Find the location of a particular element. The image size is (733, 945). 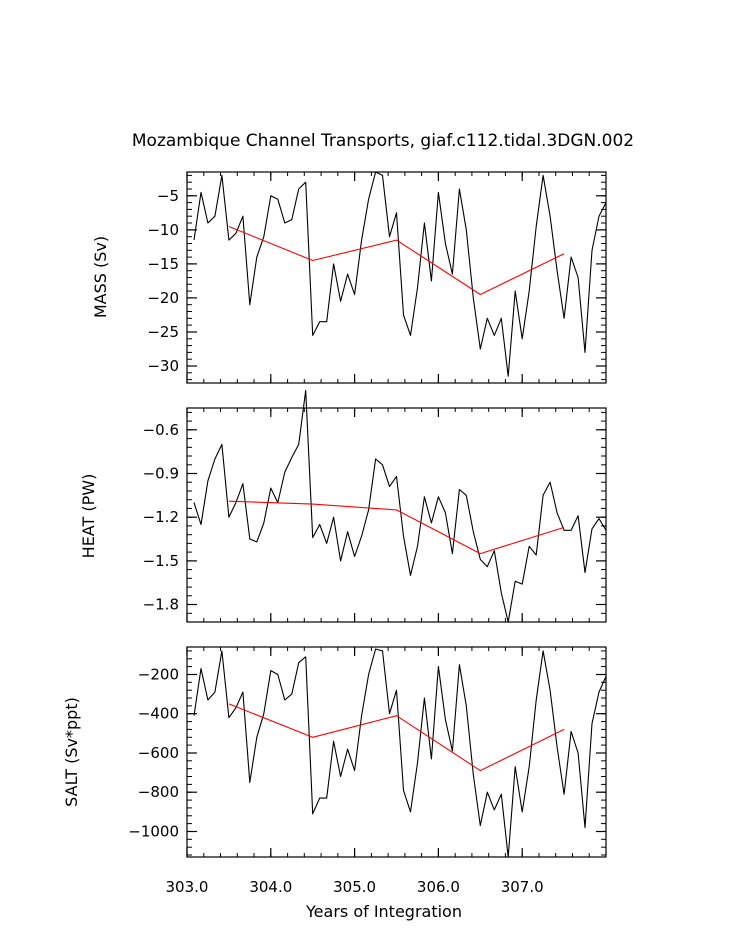

x-tick-label: 305.0 is located at coordinates (354, 887).